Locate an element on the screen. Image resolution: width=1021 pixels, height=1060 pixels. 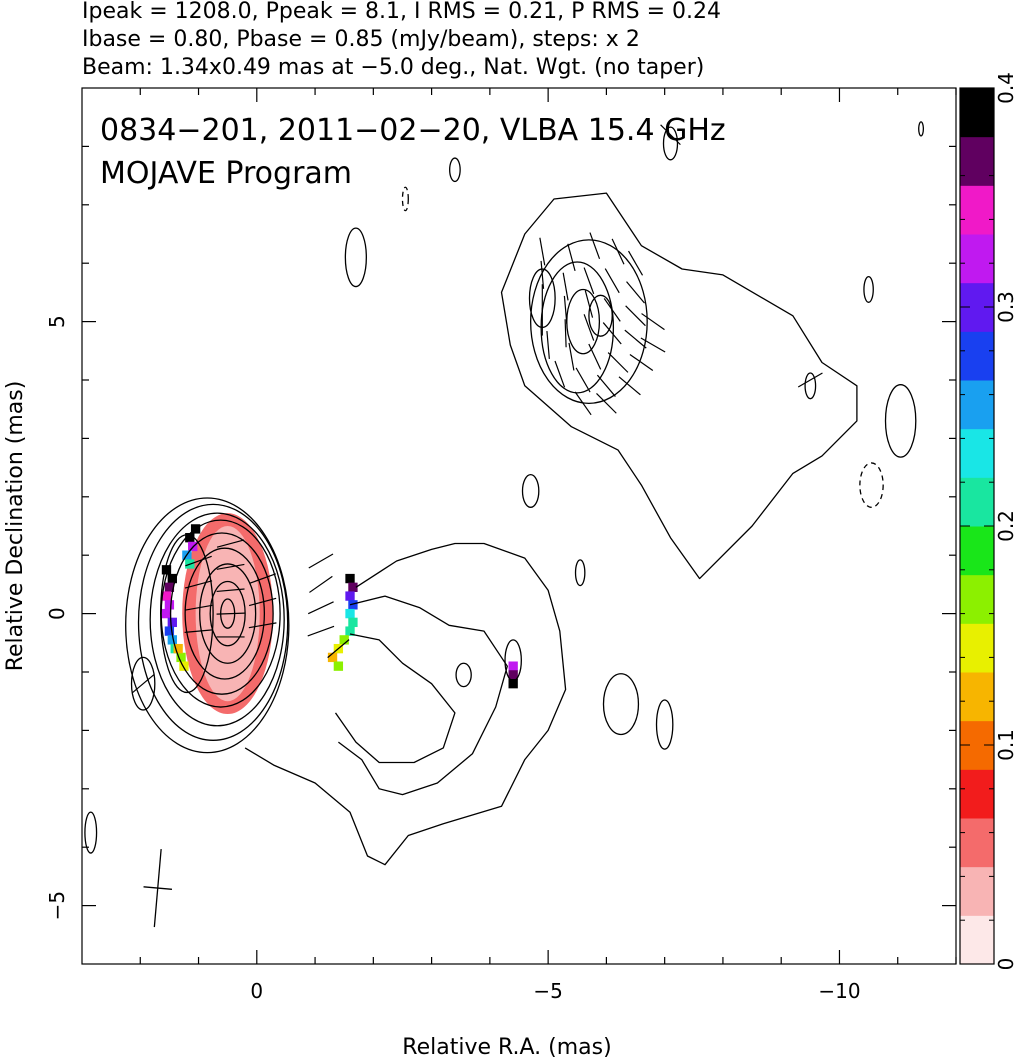
colorbar-tick-label: 0.1 is located at coordinates (1006, 745).